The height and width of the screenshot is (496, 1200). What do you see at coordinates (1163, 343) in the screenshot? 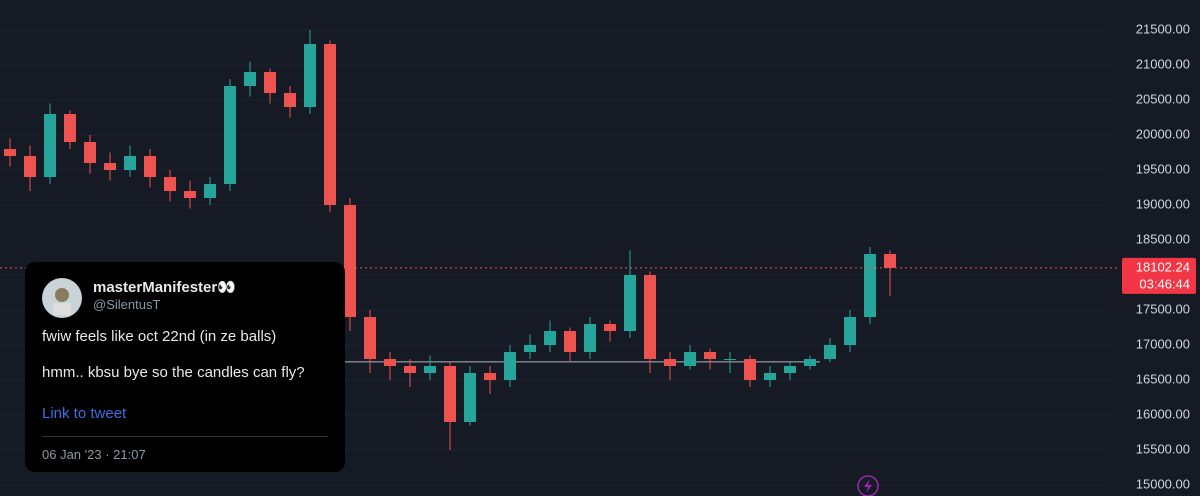
I see `y-tick-label: 17000.00` at bounding box center [1163, 343].